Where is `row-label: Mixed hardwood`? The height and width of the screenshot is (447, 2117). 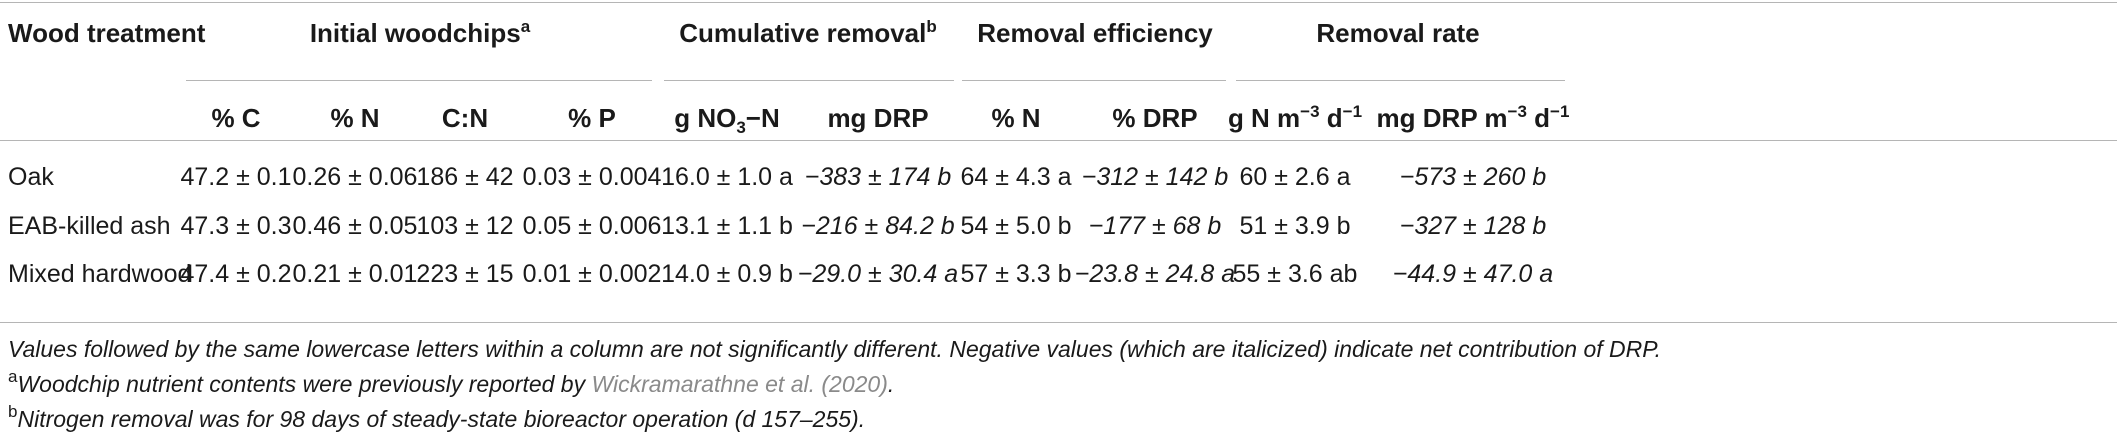
row-label: Mixed hardwood is located at coordinates (100, 274).